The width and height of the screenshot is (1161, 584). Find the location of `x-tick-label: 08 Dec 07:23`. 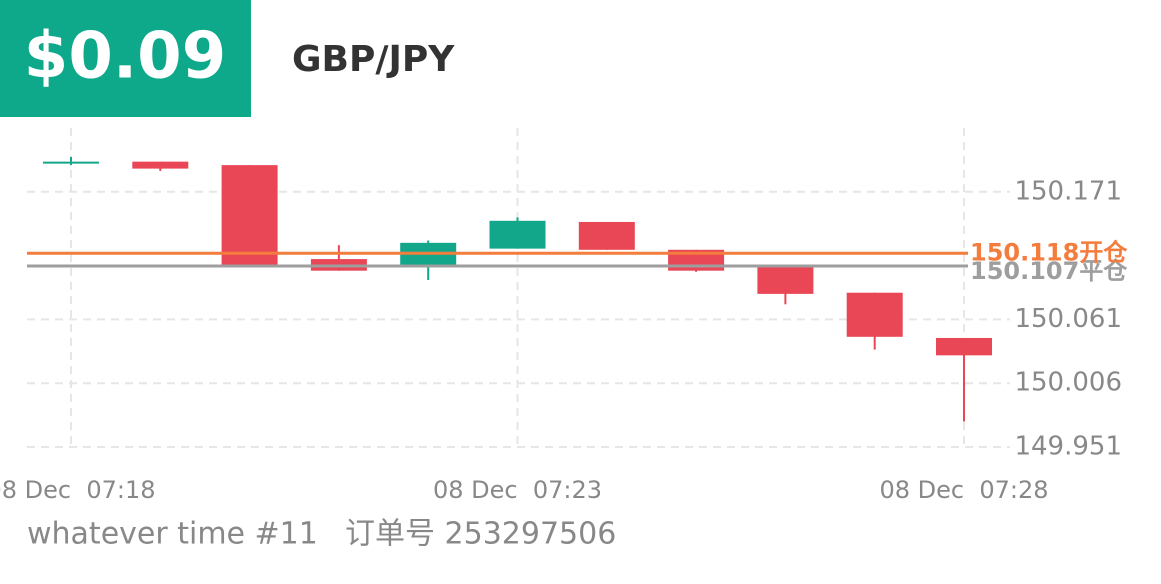

x-tick-label: 08 Dec 07:23 is located at coordinates (517, 490).